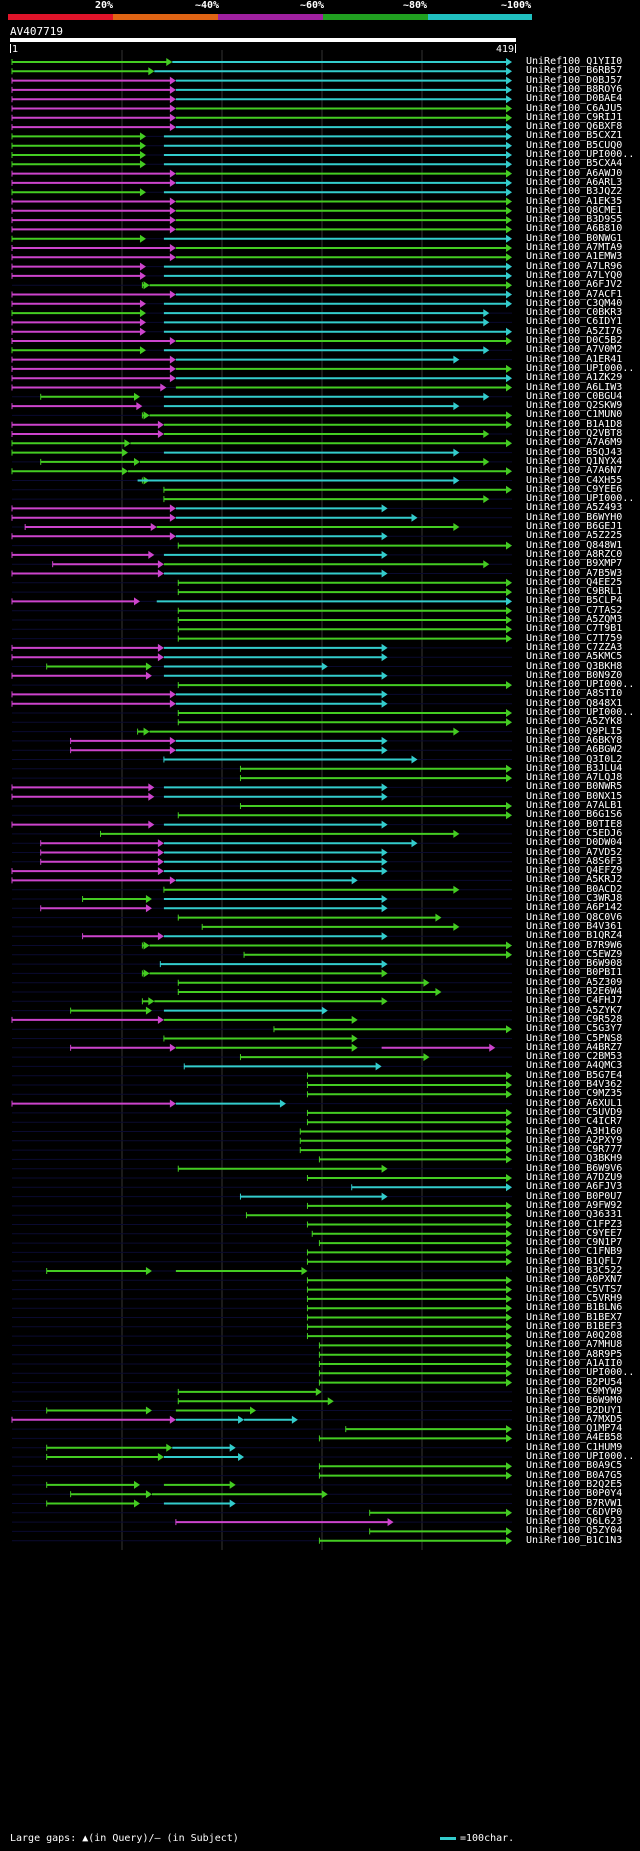 This screenshot has width=640, height=1851. Describe the element at coordinates (574, 1159) in the screenshot. I see `hit-label: UniRef100_Q3BKH9` at that location.